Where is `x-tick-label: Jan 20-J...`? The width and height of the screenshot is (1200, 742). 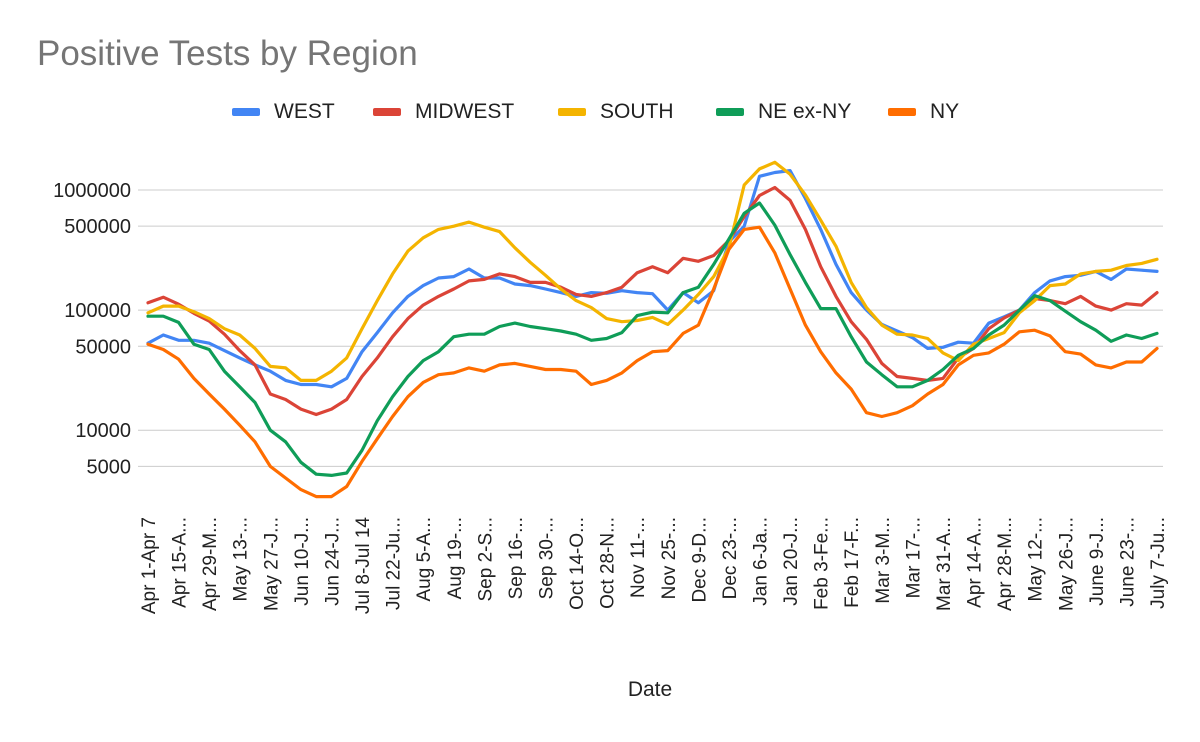 x-tick-label: Jan 20-J... is located at coordinates (791, 561).